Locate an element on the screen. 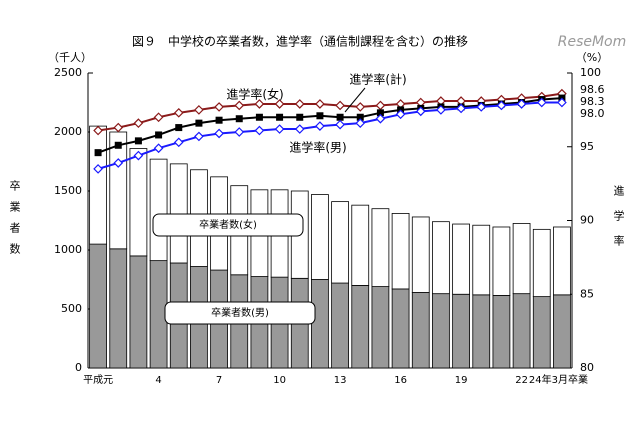 The image size is (640, 426). y2-tick-label: 100 is located at coordinates (590, 72).